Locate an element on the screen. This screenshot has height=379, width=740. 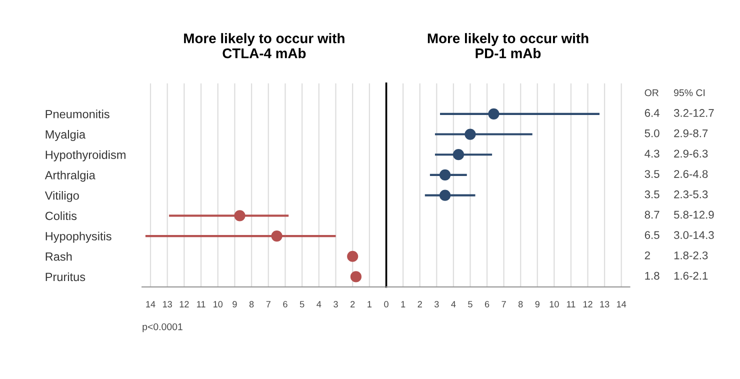
text: 6.5 is located at coordinates (652, 235).